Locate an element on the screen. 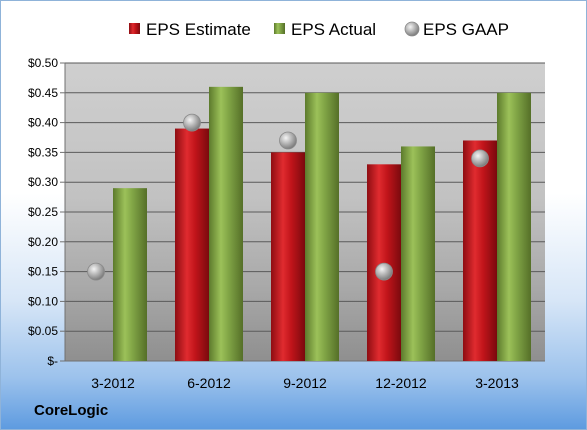 Image resolution: width=587 pixels, height=430 pixels. company-label: CoreLogic is located at coordinates (71, 410).